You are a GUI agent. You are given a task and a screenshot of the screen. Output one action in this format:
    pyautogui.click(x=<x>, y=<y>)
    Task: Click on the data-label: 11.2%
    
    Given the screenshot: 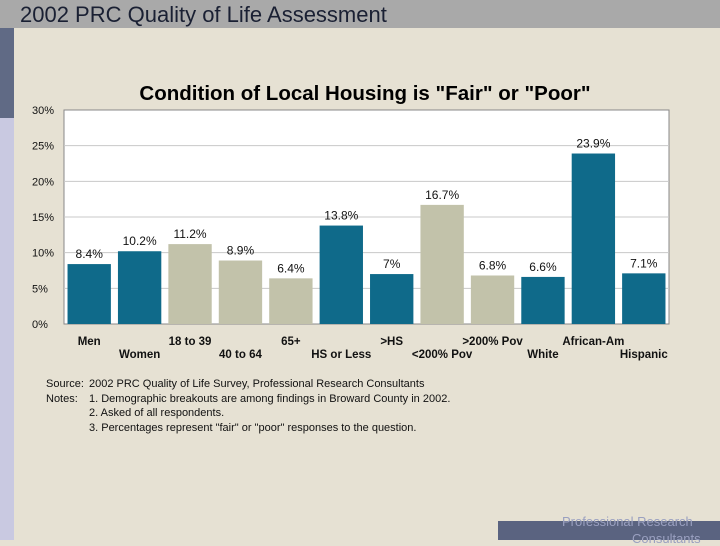 What is the action you would take?
    pyautogui.click(x=189, y=234)
    